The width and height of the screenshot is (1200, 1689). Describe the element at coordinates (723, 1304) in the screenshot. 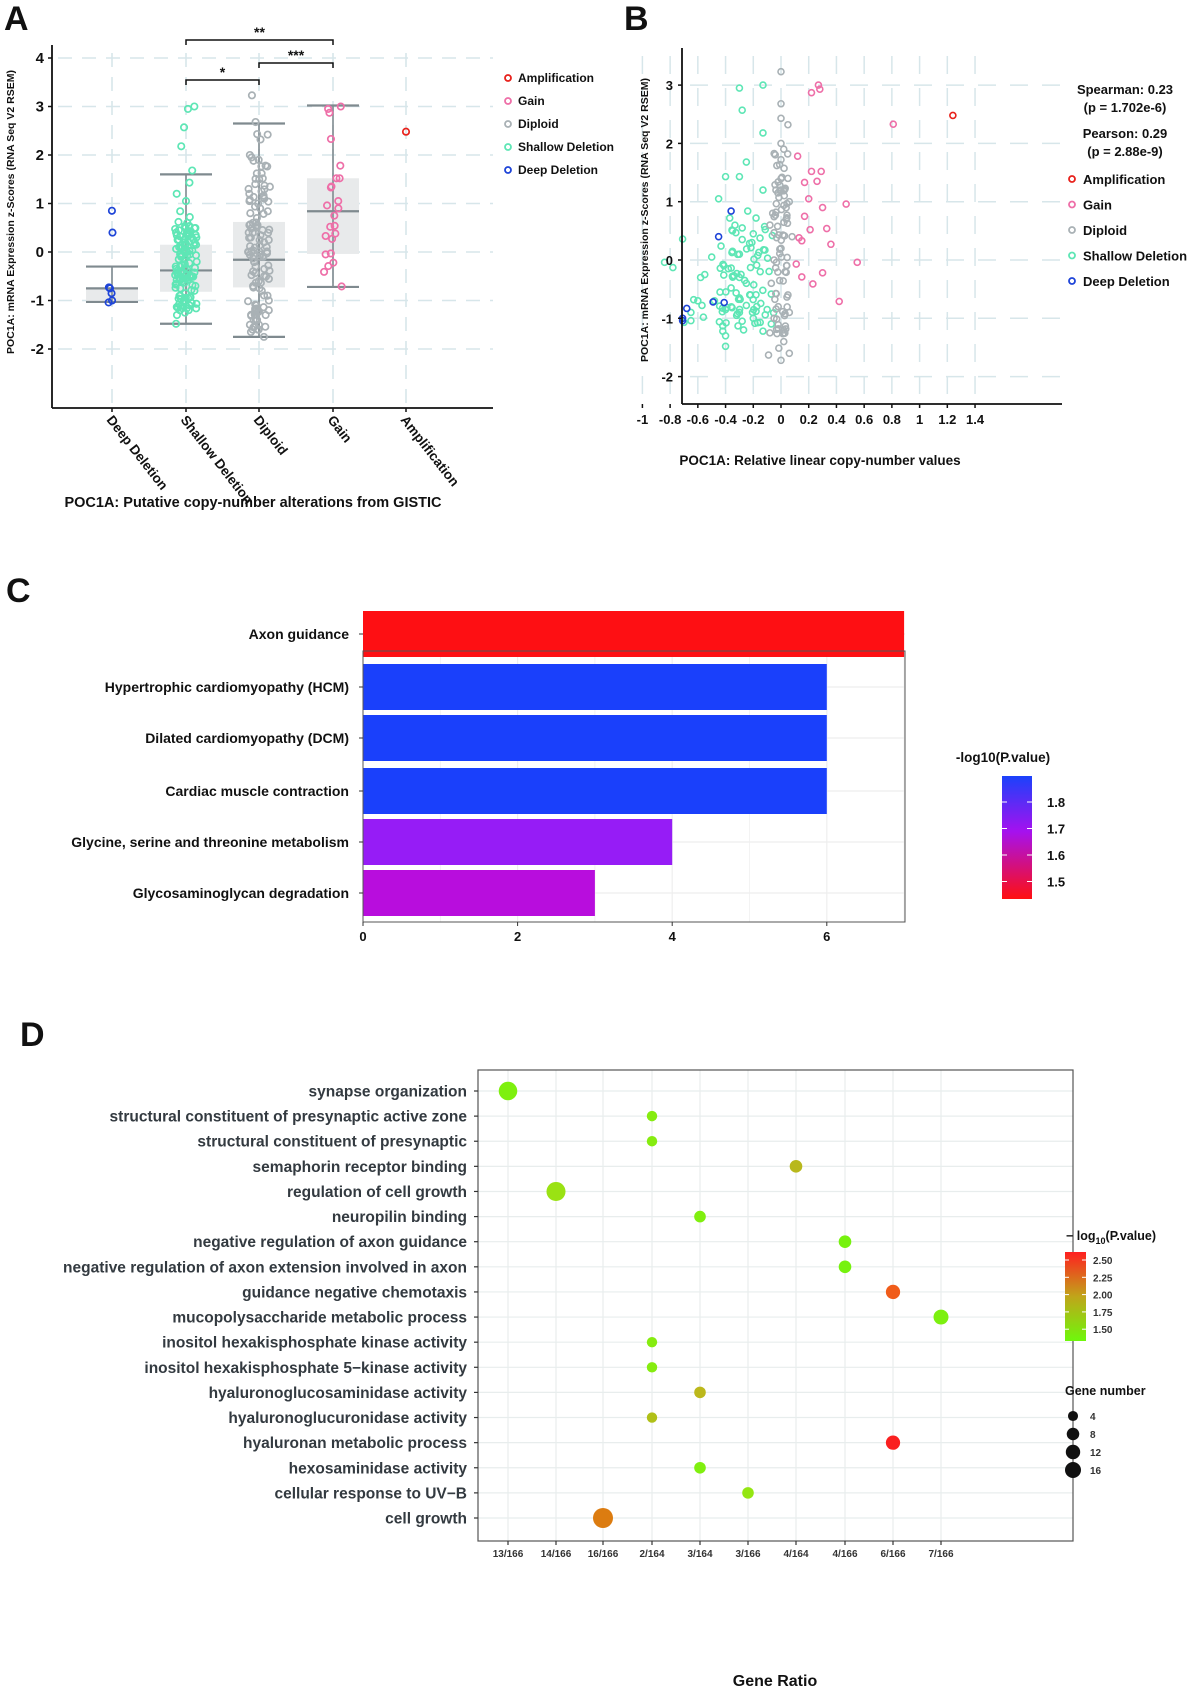

I see `panel-d-points` at that location.